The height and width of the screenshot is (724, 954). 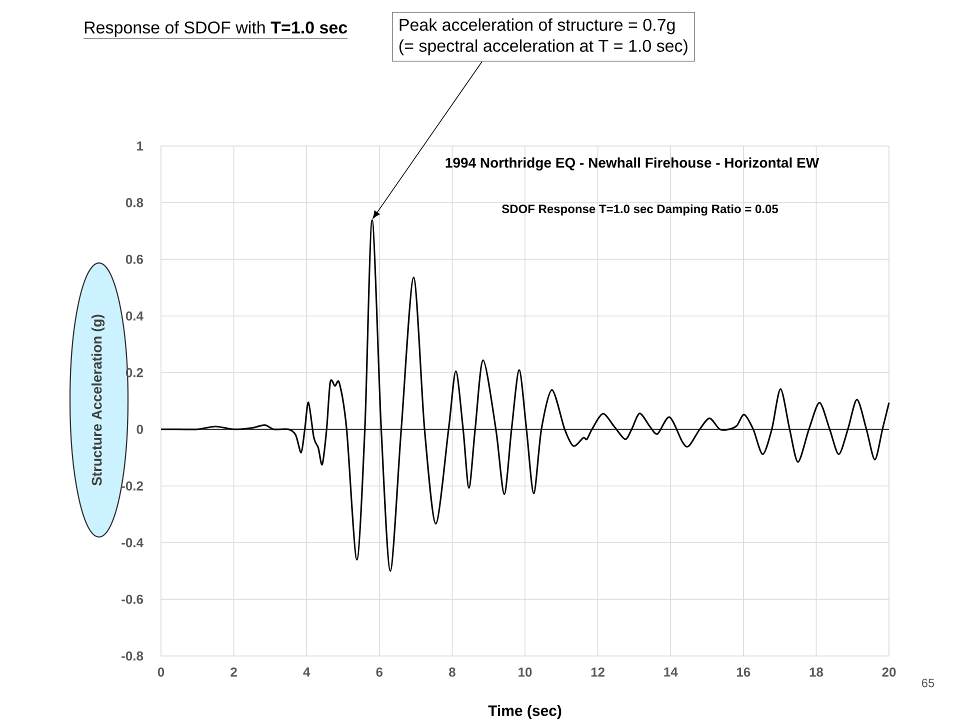 I want to click on annotation: SDOF Response T=1.0 sec Damping Ratio = 0.05, so click(x=640, y=210).